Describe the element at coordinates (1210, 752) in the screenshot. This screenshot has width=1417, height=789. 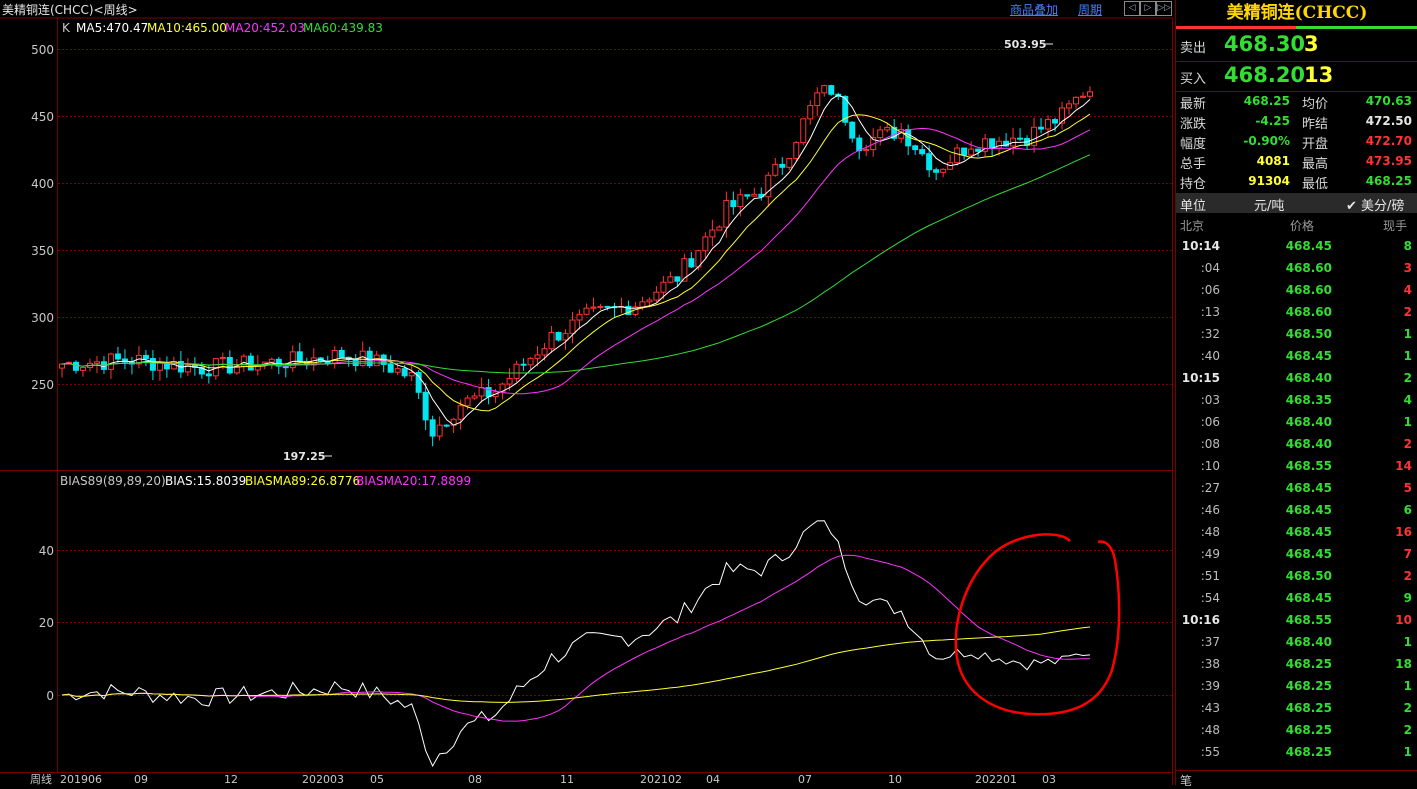
I see `tick-time: :55` at that location.